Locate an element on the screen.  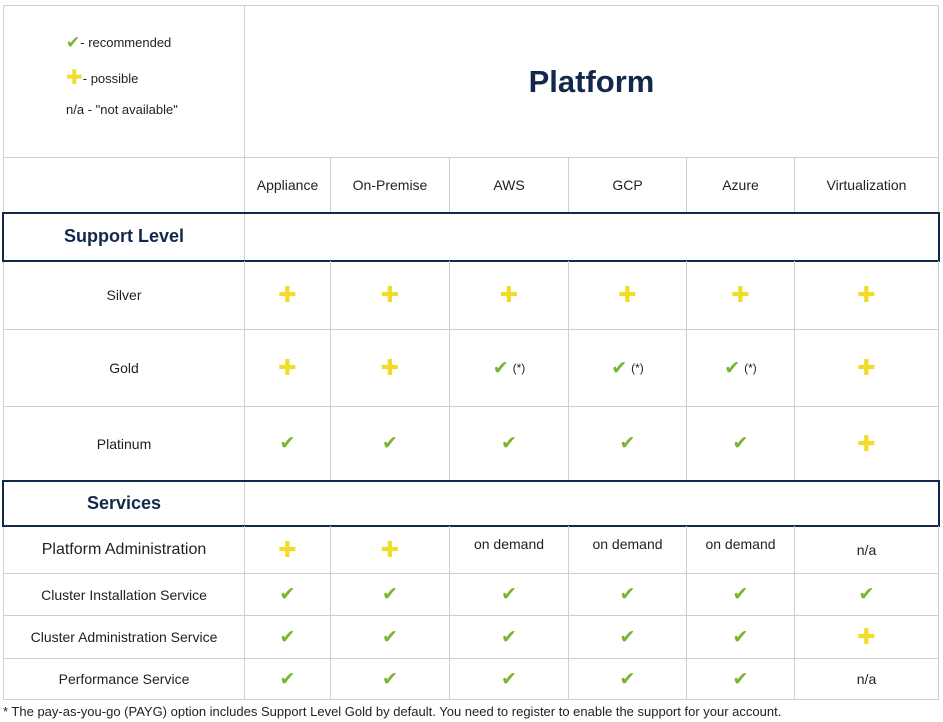
page-title: Platform is located at coordinates (591, 81).